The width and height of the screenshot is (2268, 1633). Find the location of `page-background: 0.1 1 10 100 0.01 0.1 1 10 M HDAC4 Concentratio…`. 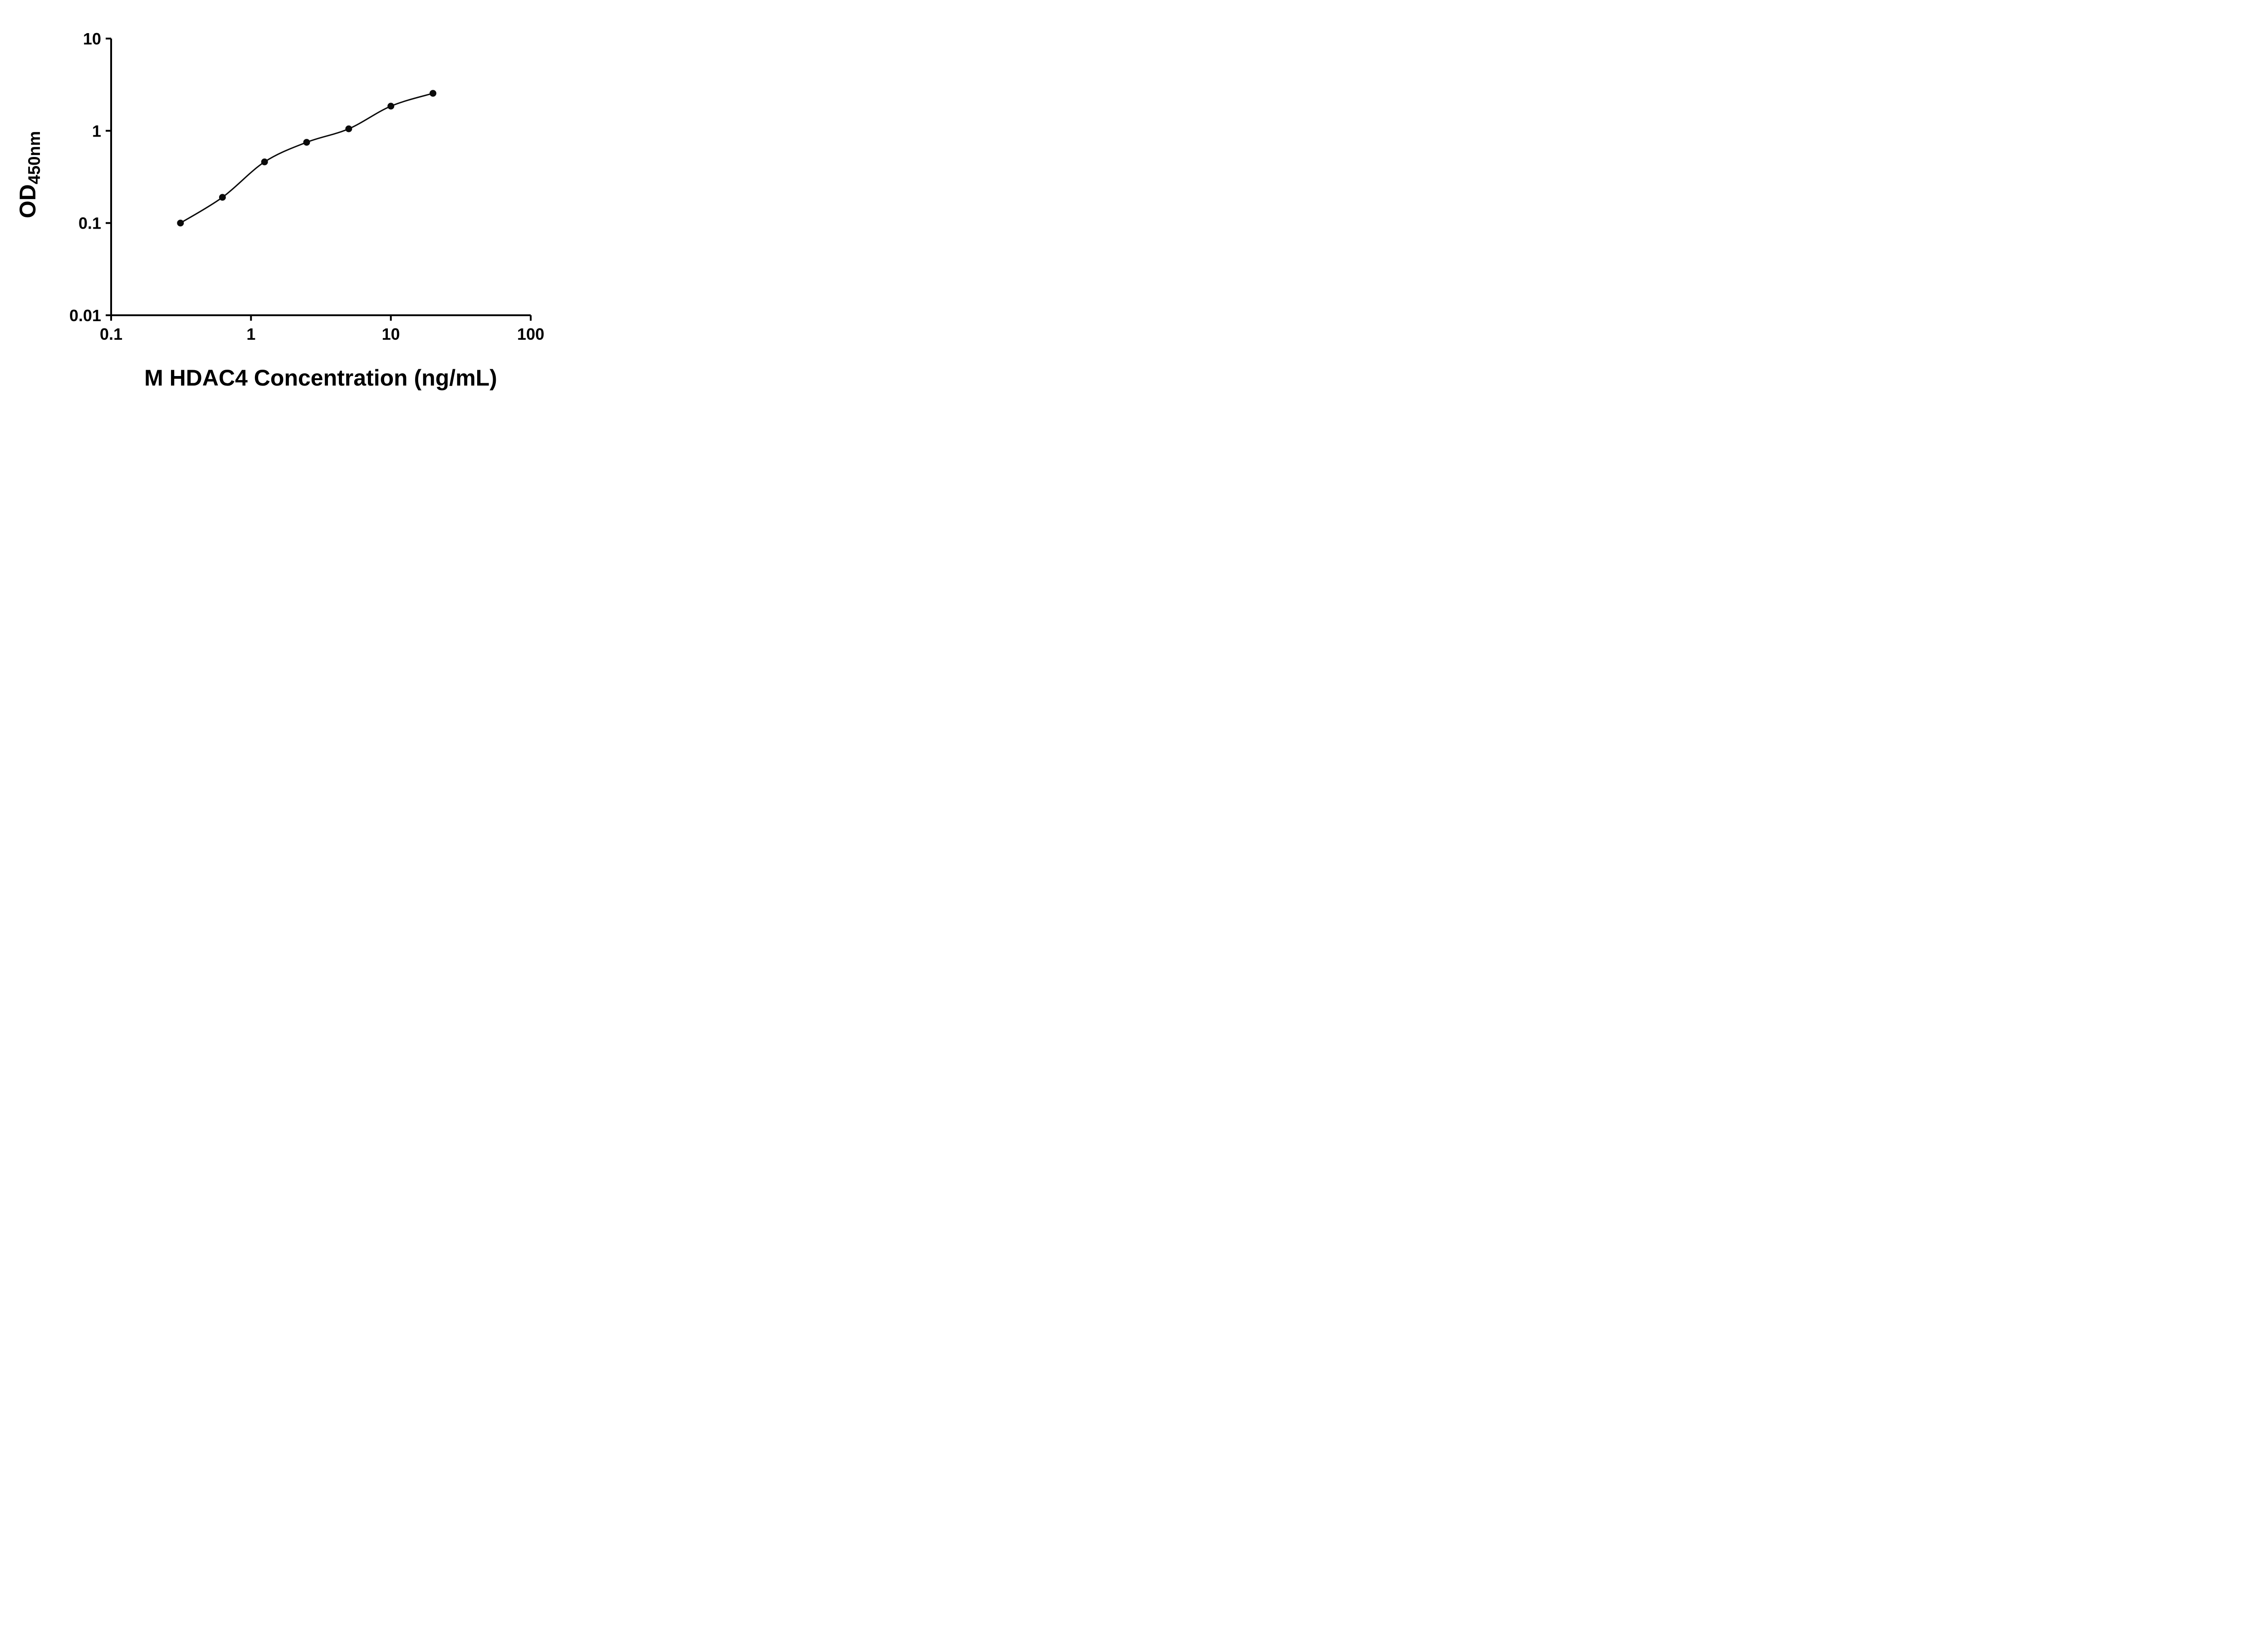

page-background: 0.1 1 10 100 0.01 0.1 1 10 M HDAC4 Concentratio… is located at coordinates (291, 204).